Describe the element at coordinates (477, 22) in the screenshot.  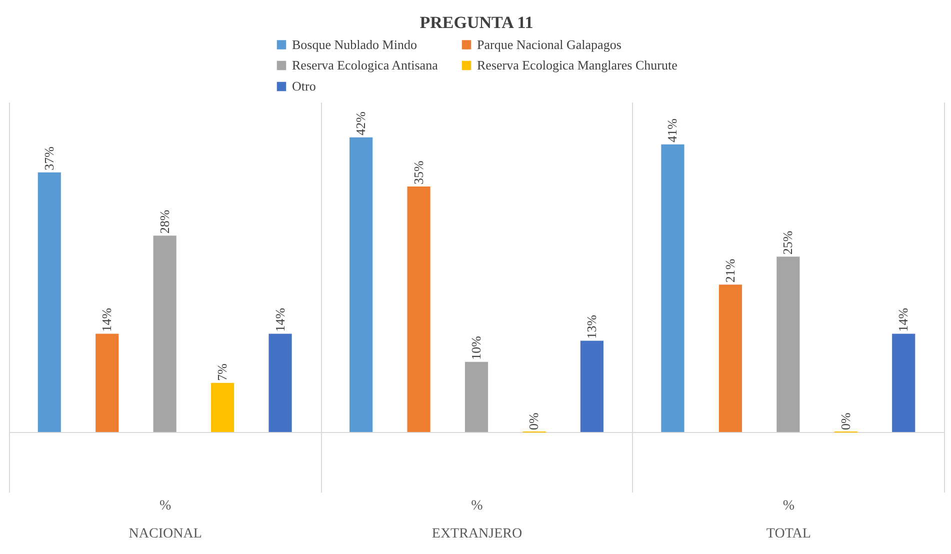
I see `chart-title: PREGUNTA 11` at that location.